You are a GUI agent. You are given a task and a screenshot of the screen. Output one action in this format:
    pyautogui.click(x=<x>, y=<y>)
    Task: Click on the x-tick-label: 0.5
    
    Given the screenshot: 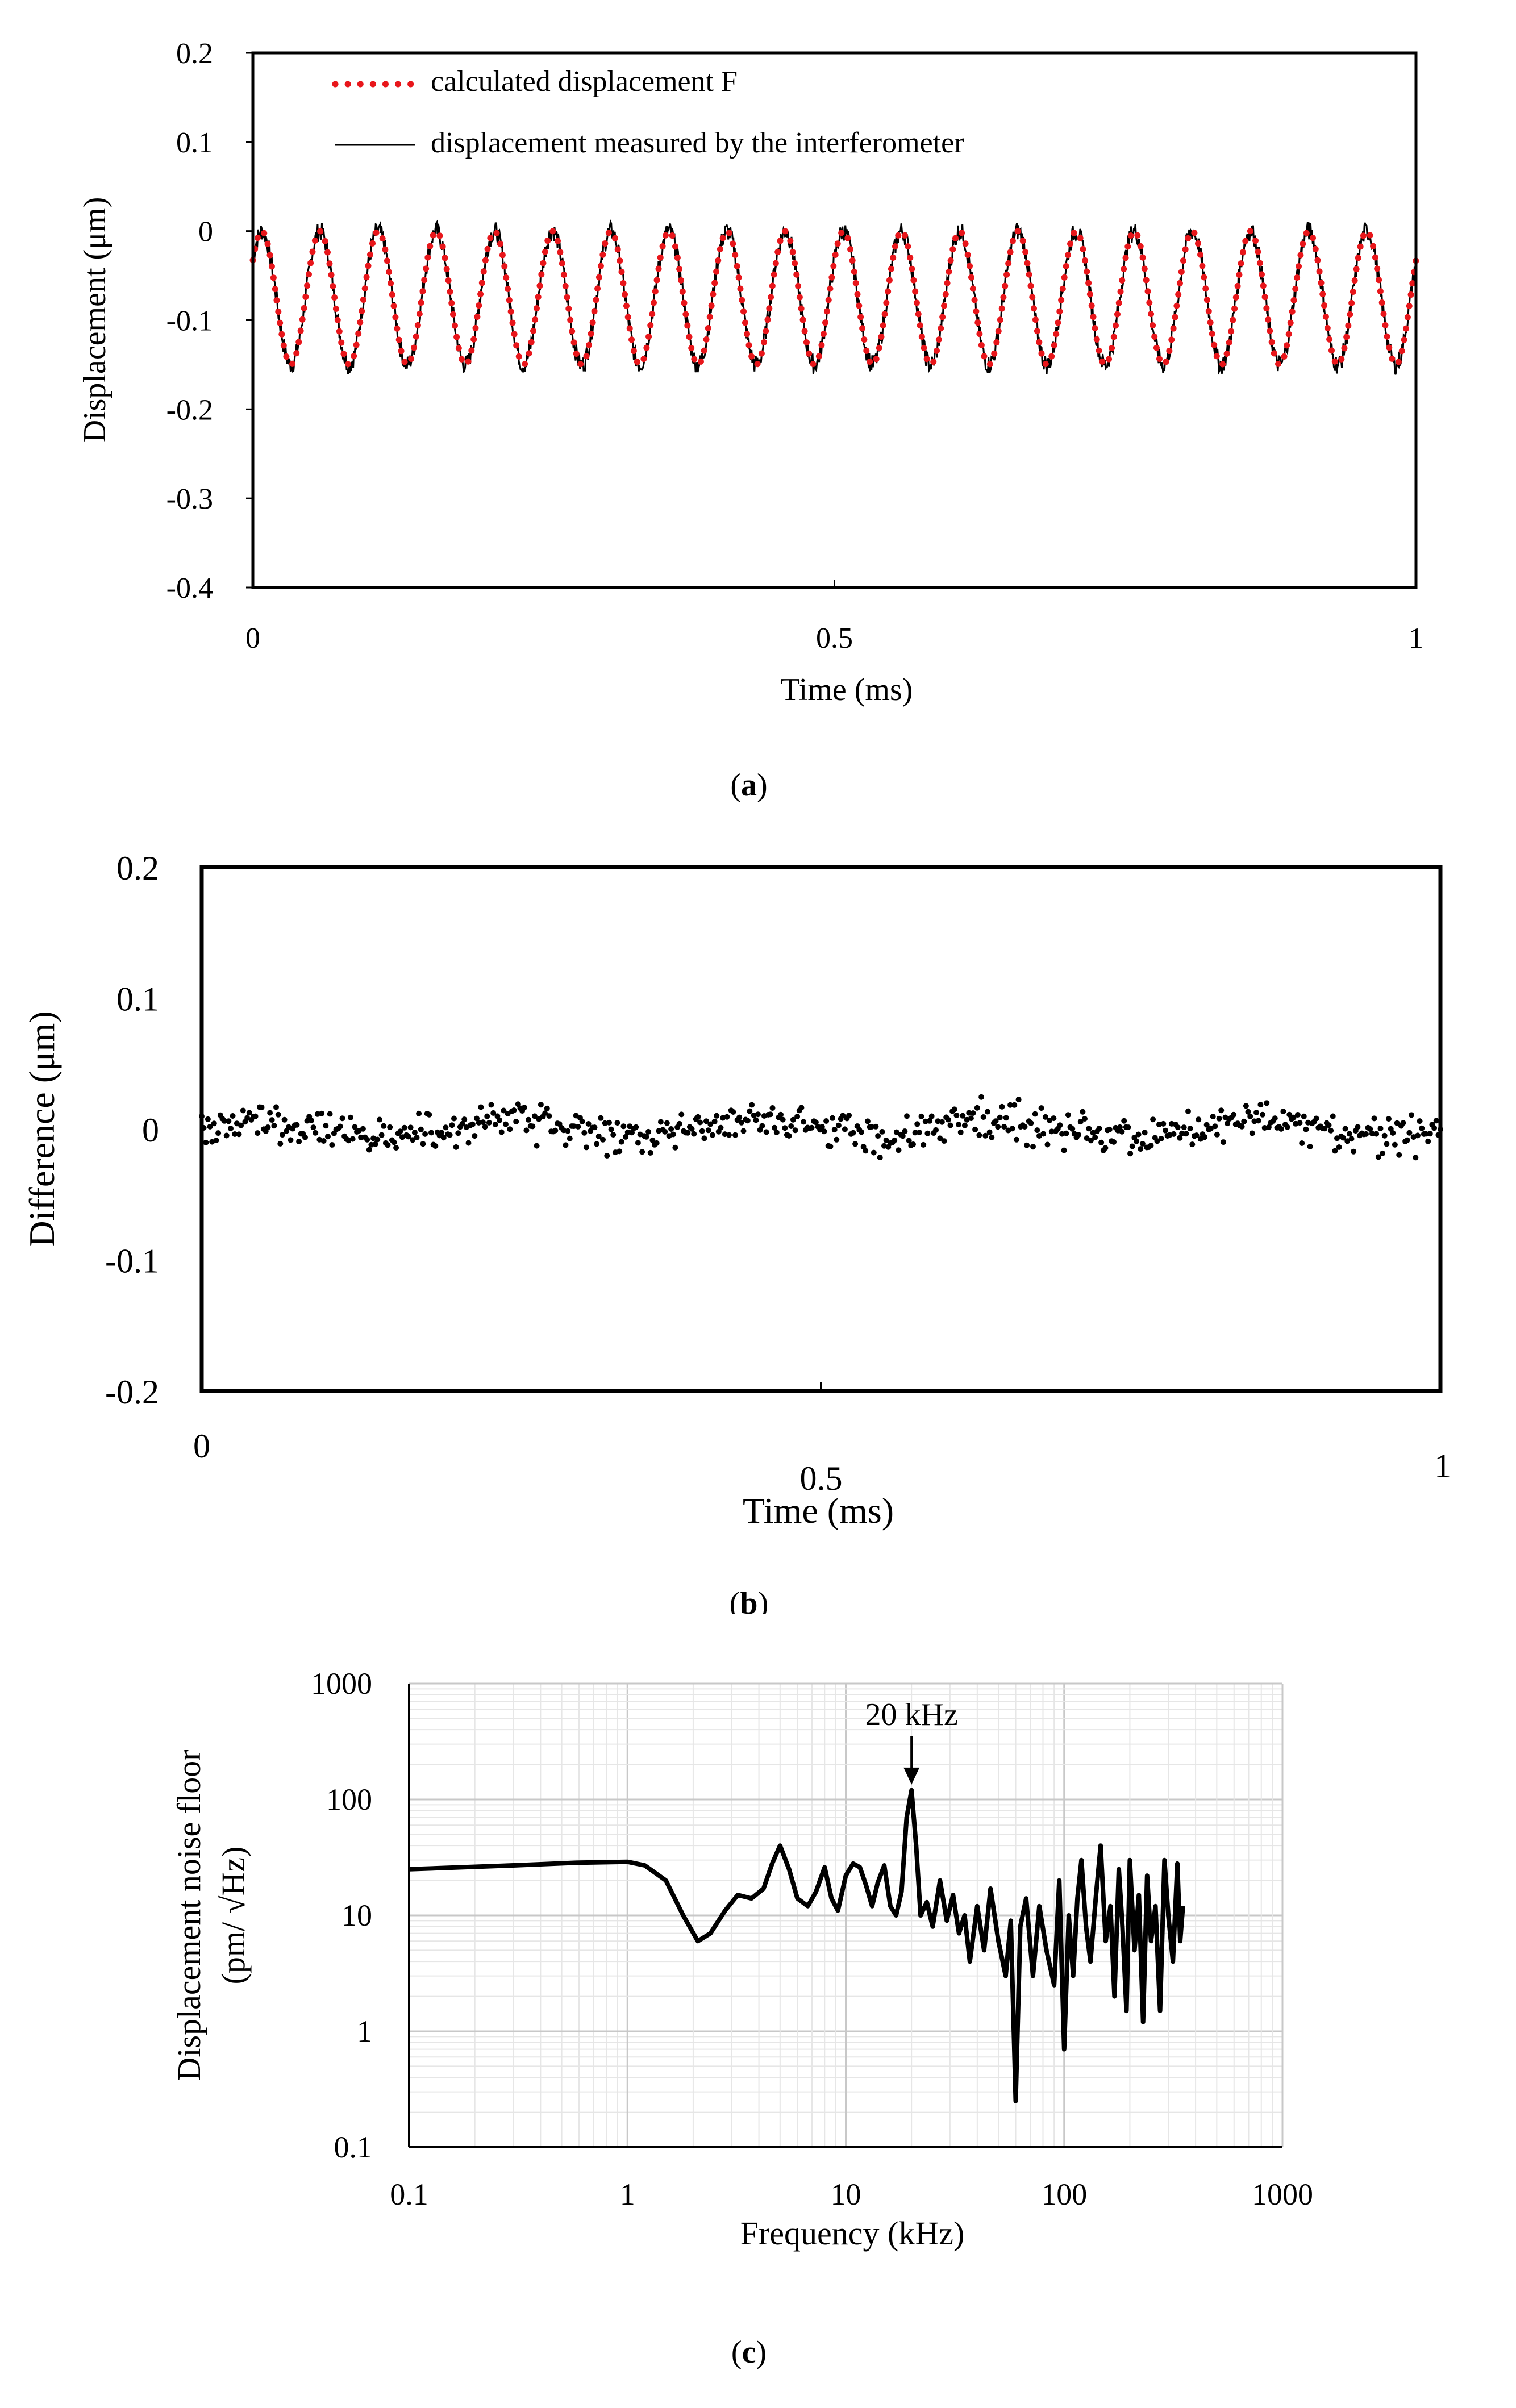 What is the action you would take?
    pyautogui.click(x=835, y=638)
    